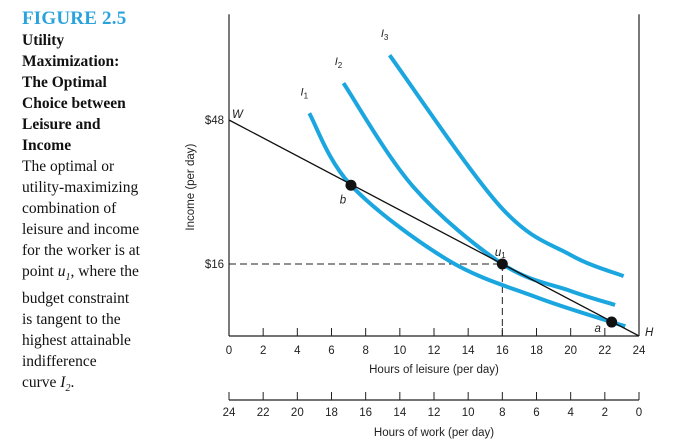 The width and height of the screenshot is (696, 447). What do you see at coordinates (47, 145) in the screenshot?
I see `title-line: Income` at bounding box center [47, 145].